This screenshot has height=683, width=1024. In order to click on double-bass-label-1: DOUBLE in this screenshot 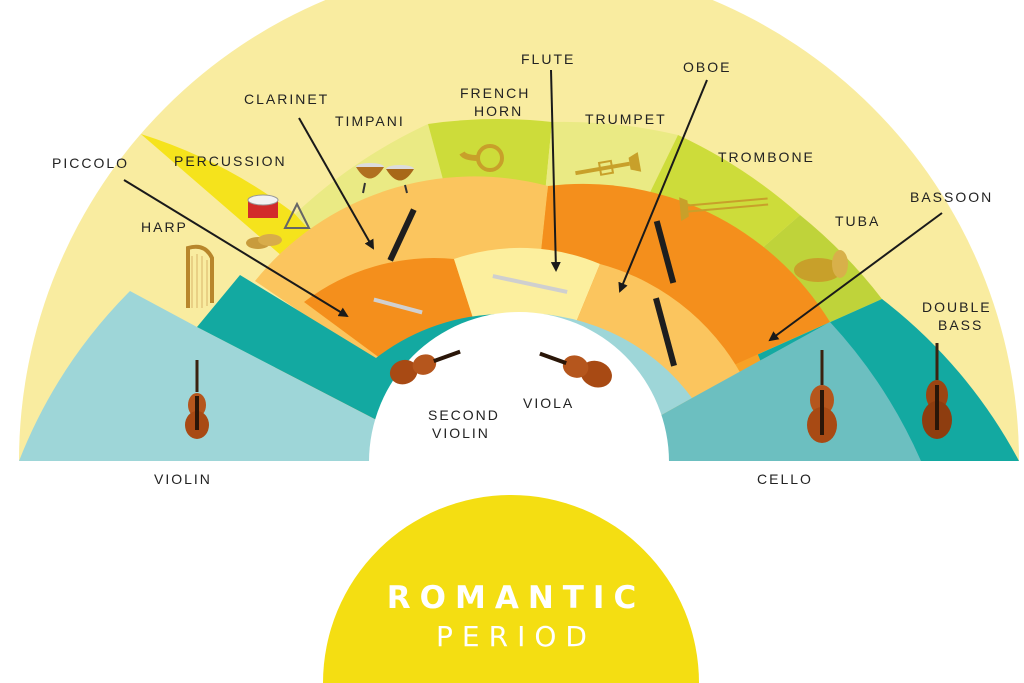, I will do `click(957, 307)`.